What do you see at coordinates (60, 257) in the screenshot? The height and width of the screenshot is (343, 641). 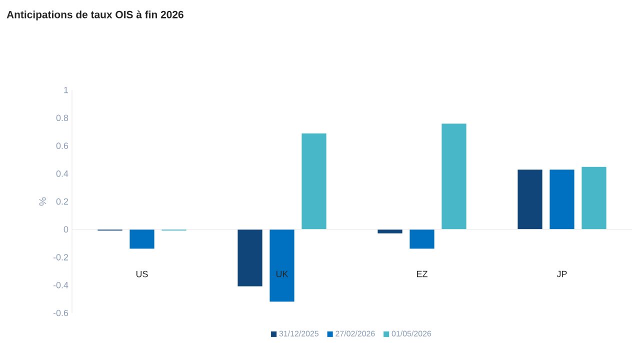 I see `y-tick-label: -0.2` at bounding box center [60, 257].